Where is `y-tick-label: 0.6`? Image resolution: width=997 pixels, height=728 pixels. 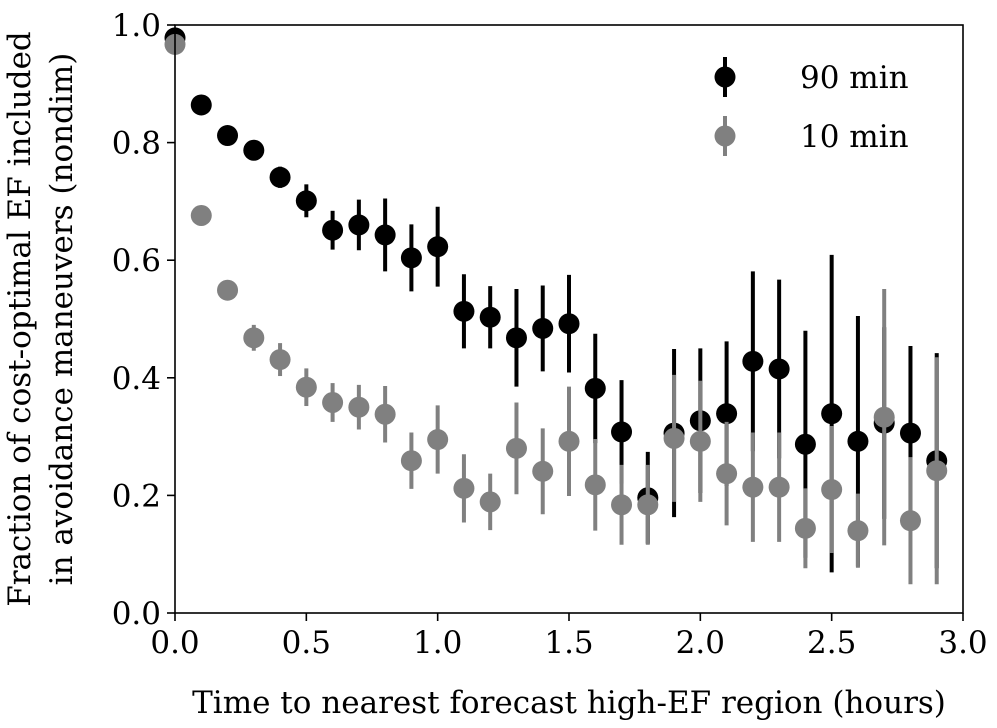 y-tick-label: 0.6 is located at coordinates (136, 261).